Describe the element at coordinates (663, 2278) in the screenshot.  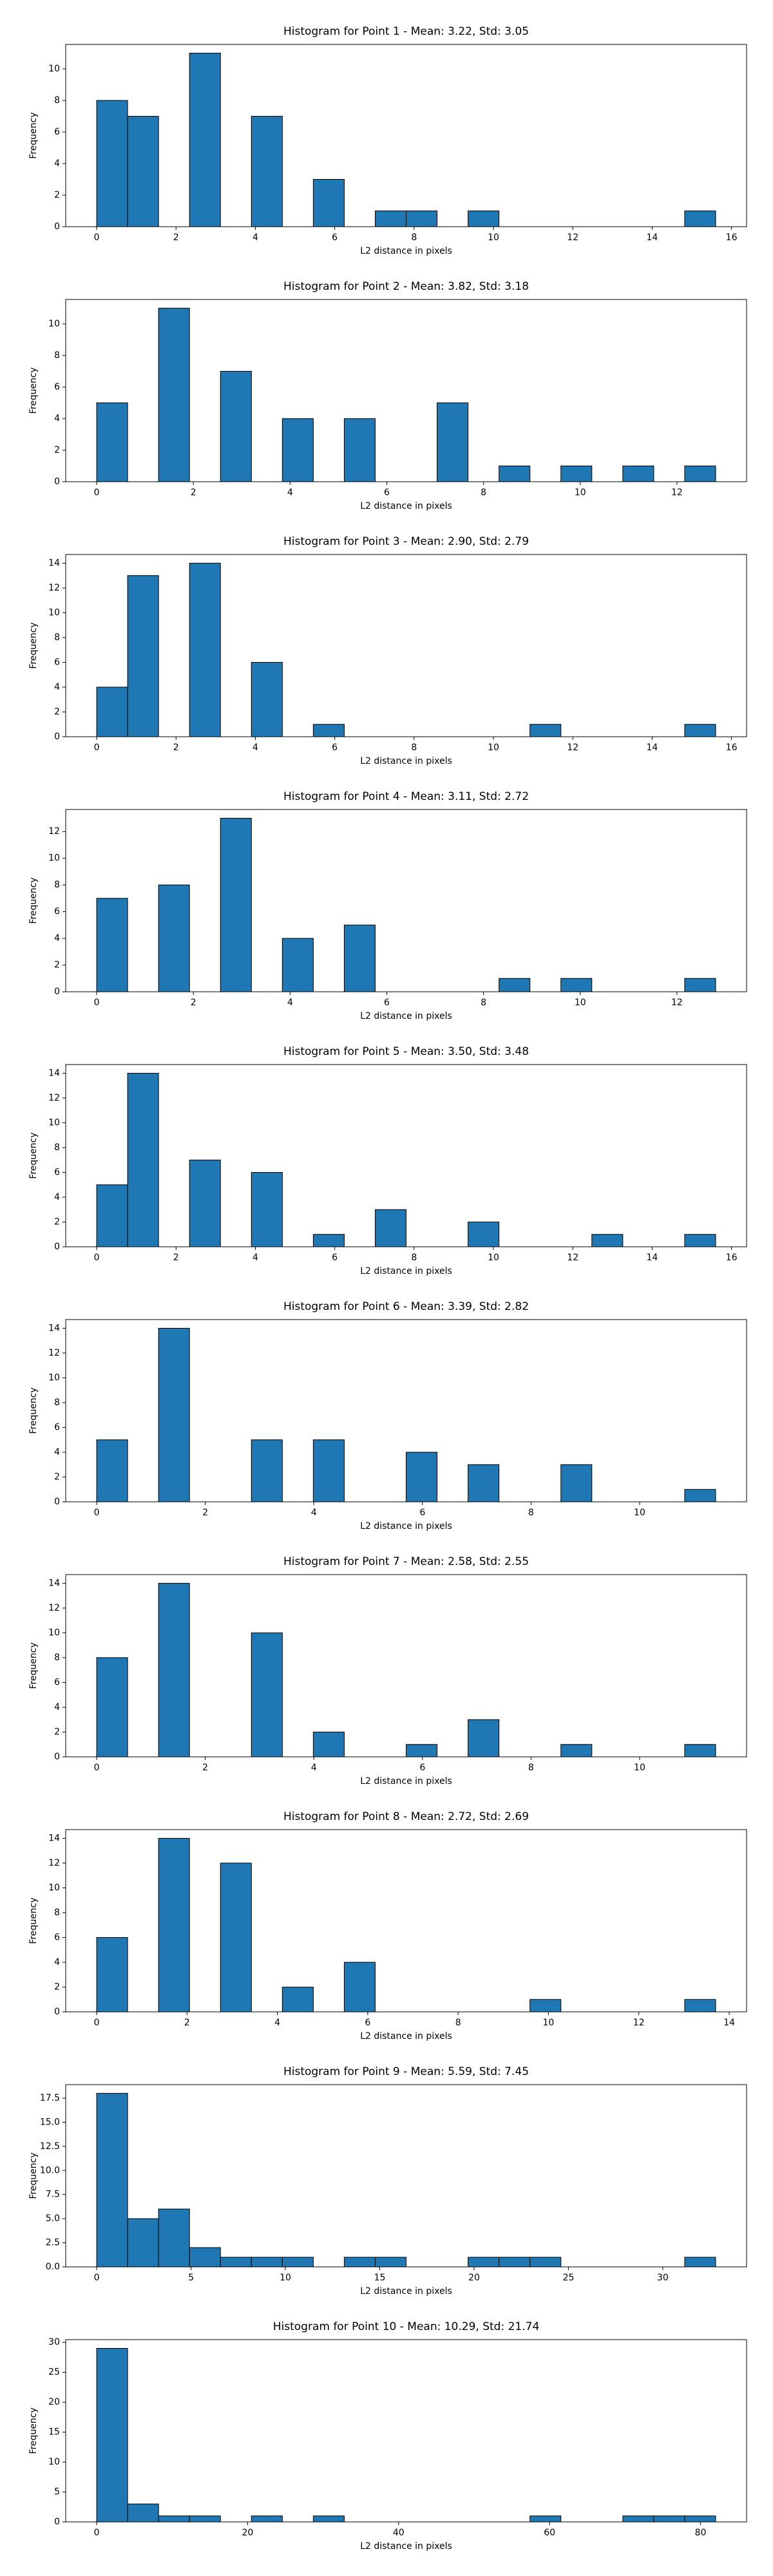
I see `x-tick-label: 30` at that location.